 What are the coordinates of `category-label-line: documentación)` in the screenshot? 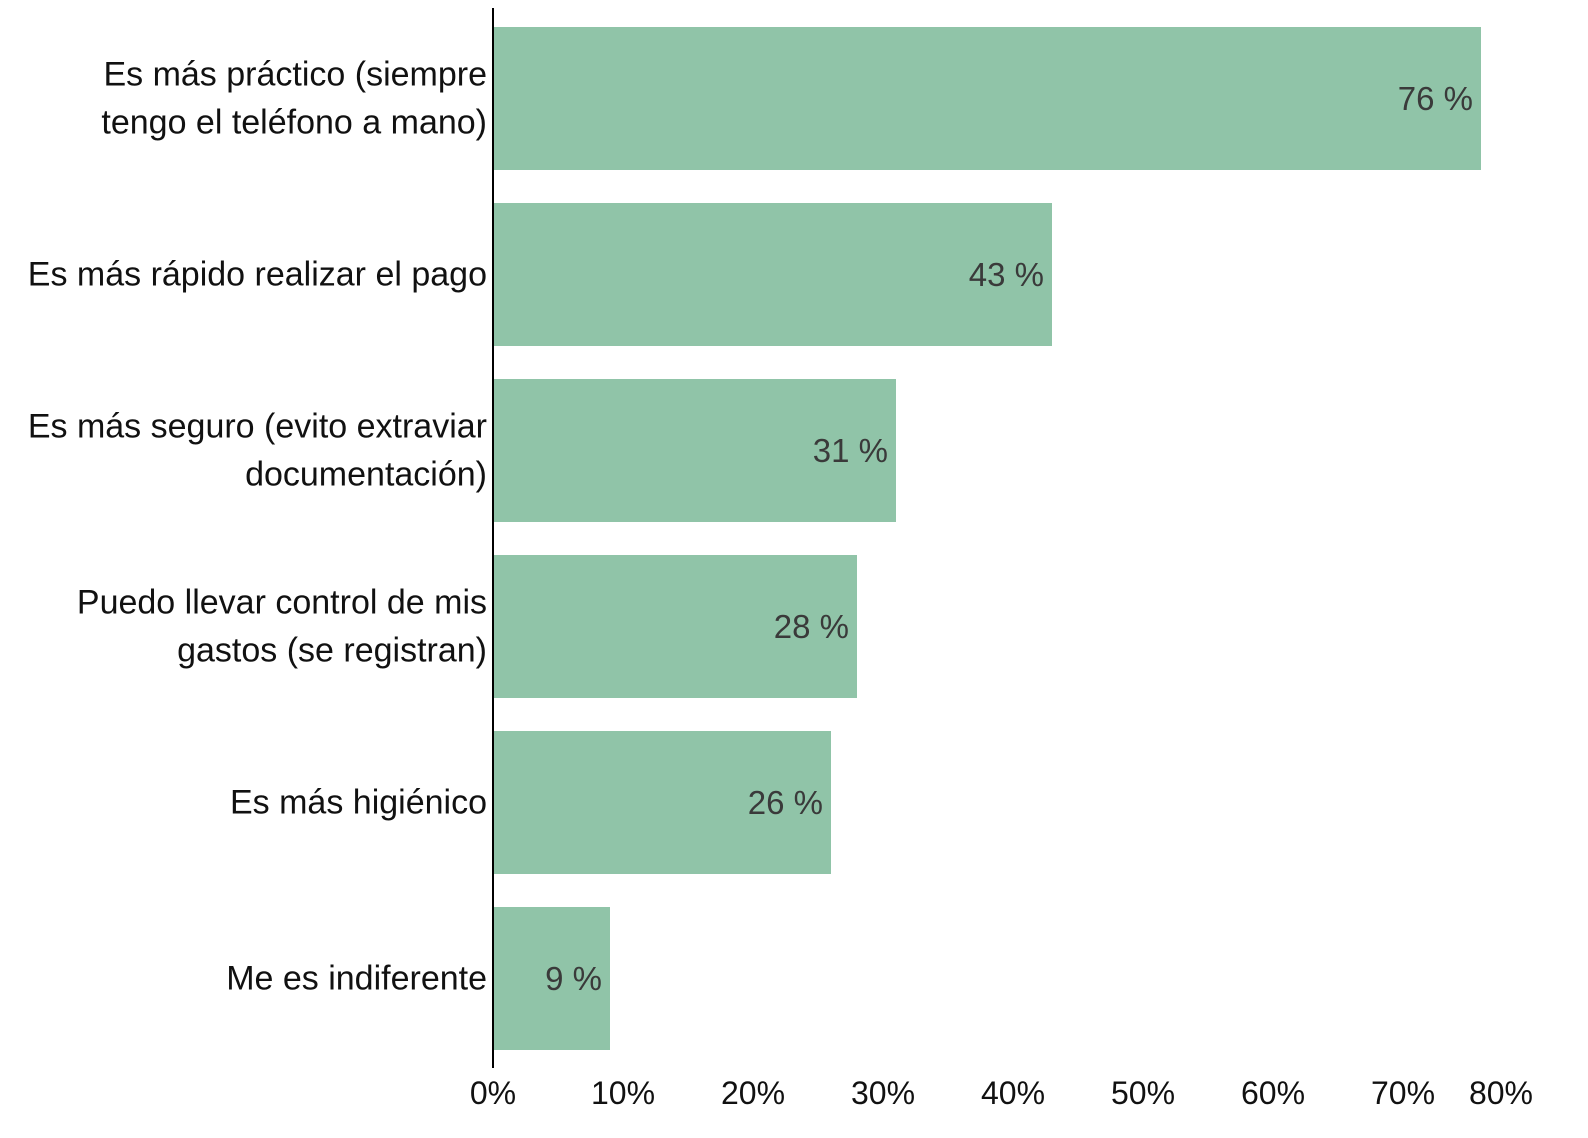 It's located at (366, 475).